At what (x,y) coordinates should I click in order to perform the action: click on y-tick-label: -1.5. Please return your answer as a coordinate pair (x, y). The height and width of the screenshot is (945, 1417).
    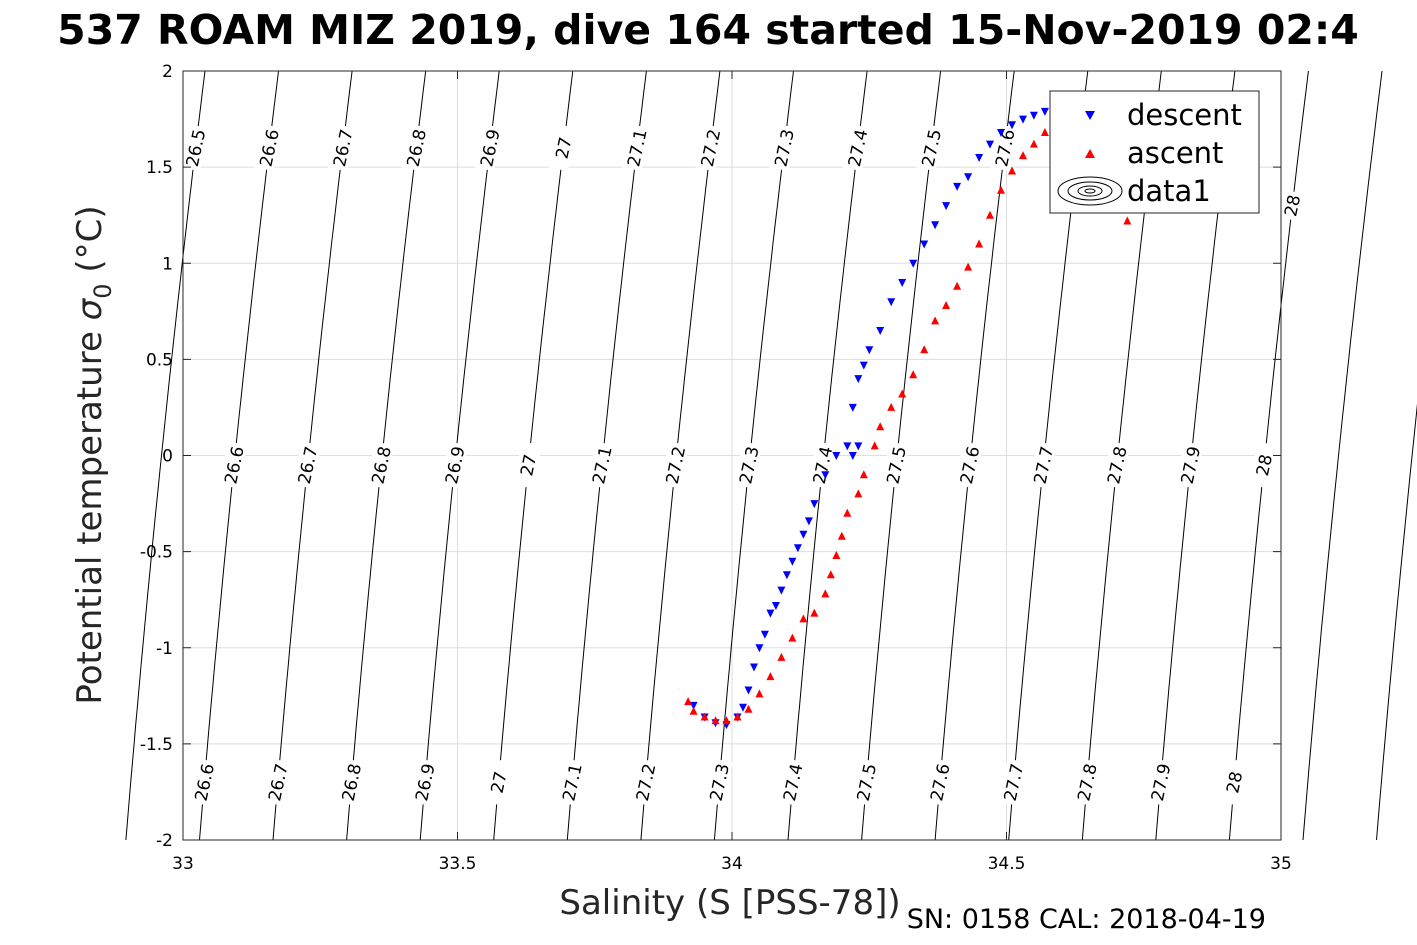
    Looking at the image, I should click on (156, 745).